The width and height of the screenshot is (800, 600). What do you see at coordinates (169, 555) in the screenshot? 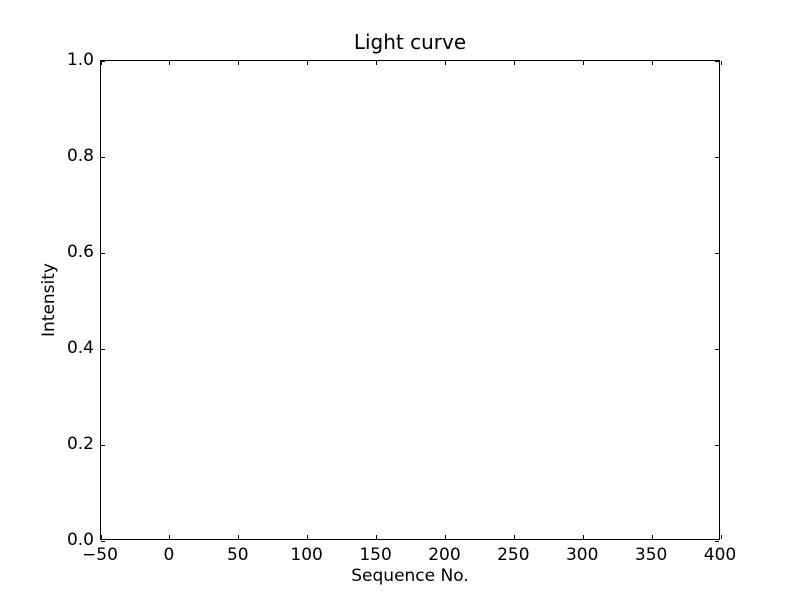
I see `x-tick-label: 0` at bounding box center [169, 555].